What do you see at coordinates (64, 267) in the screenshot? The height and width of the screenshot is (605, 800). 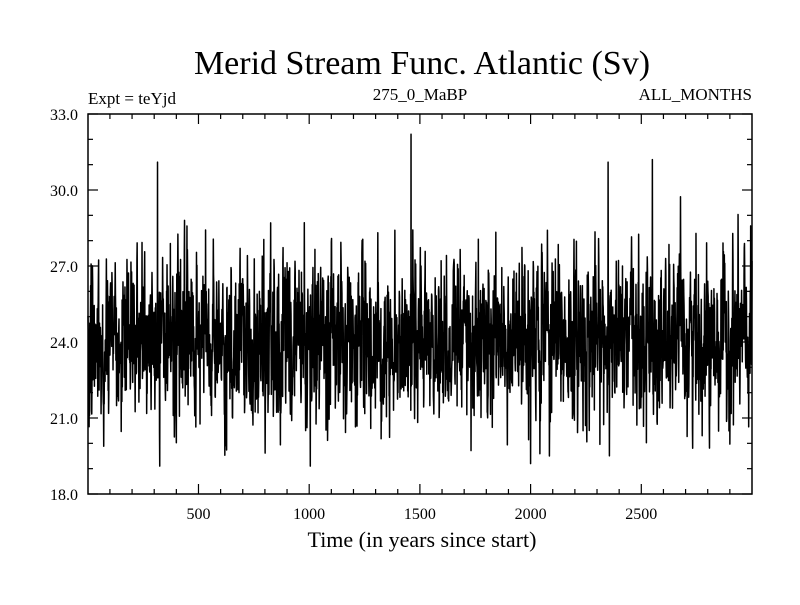 I see `y-tick-label-27.0: 27.0` at bounding box center [64, 267].